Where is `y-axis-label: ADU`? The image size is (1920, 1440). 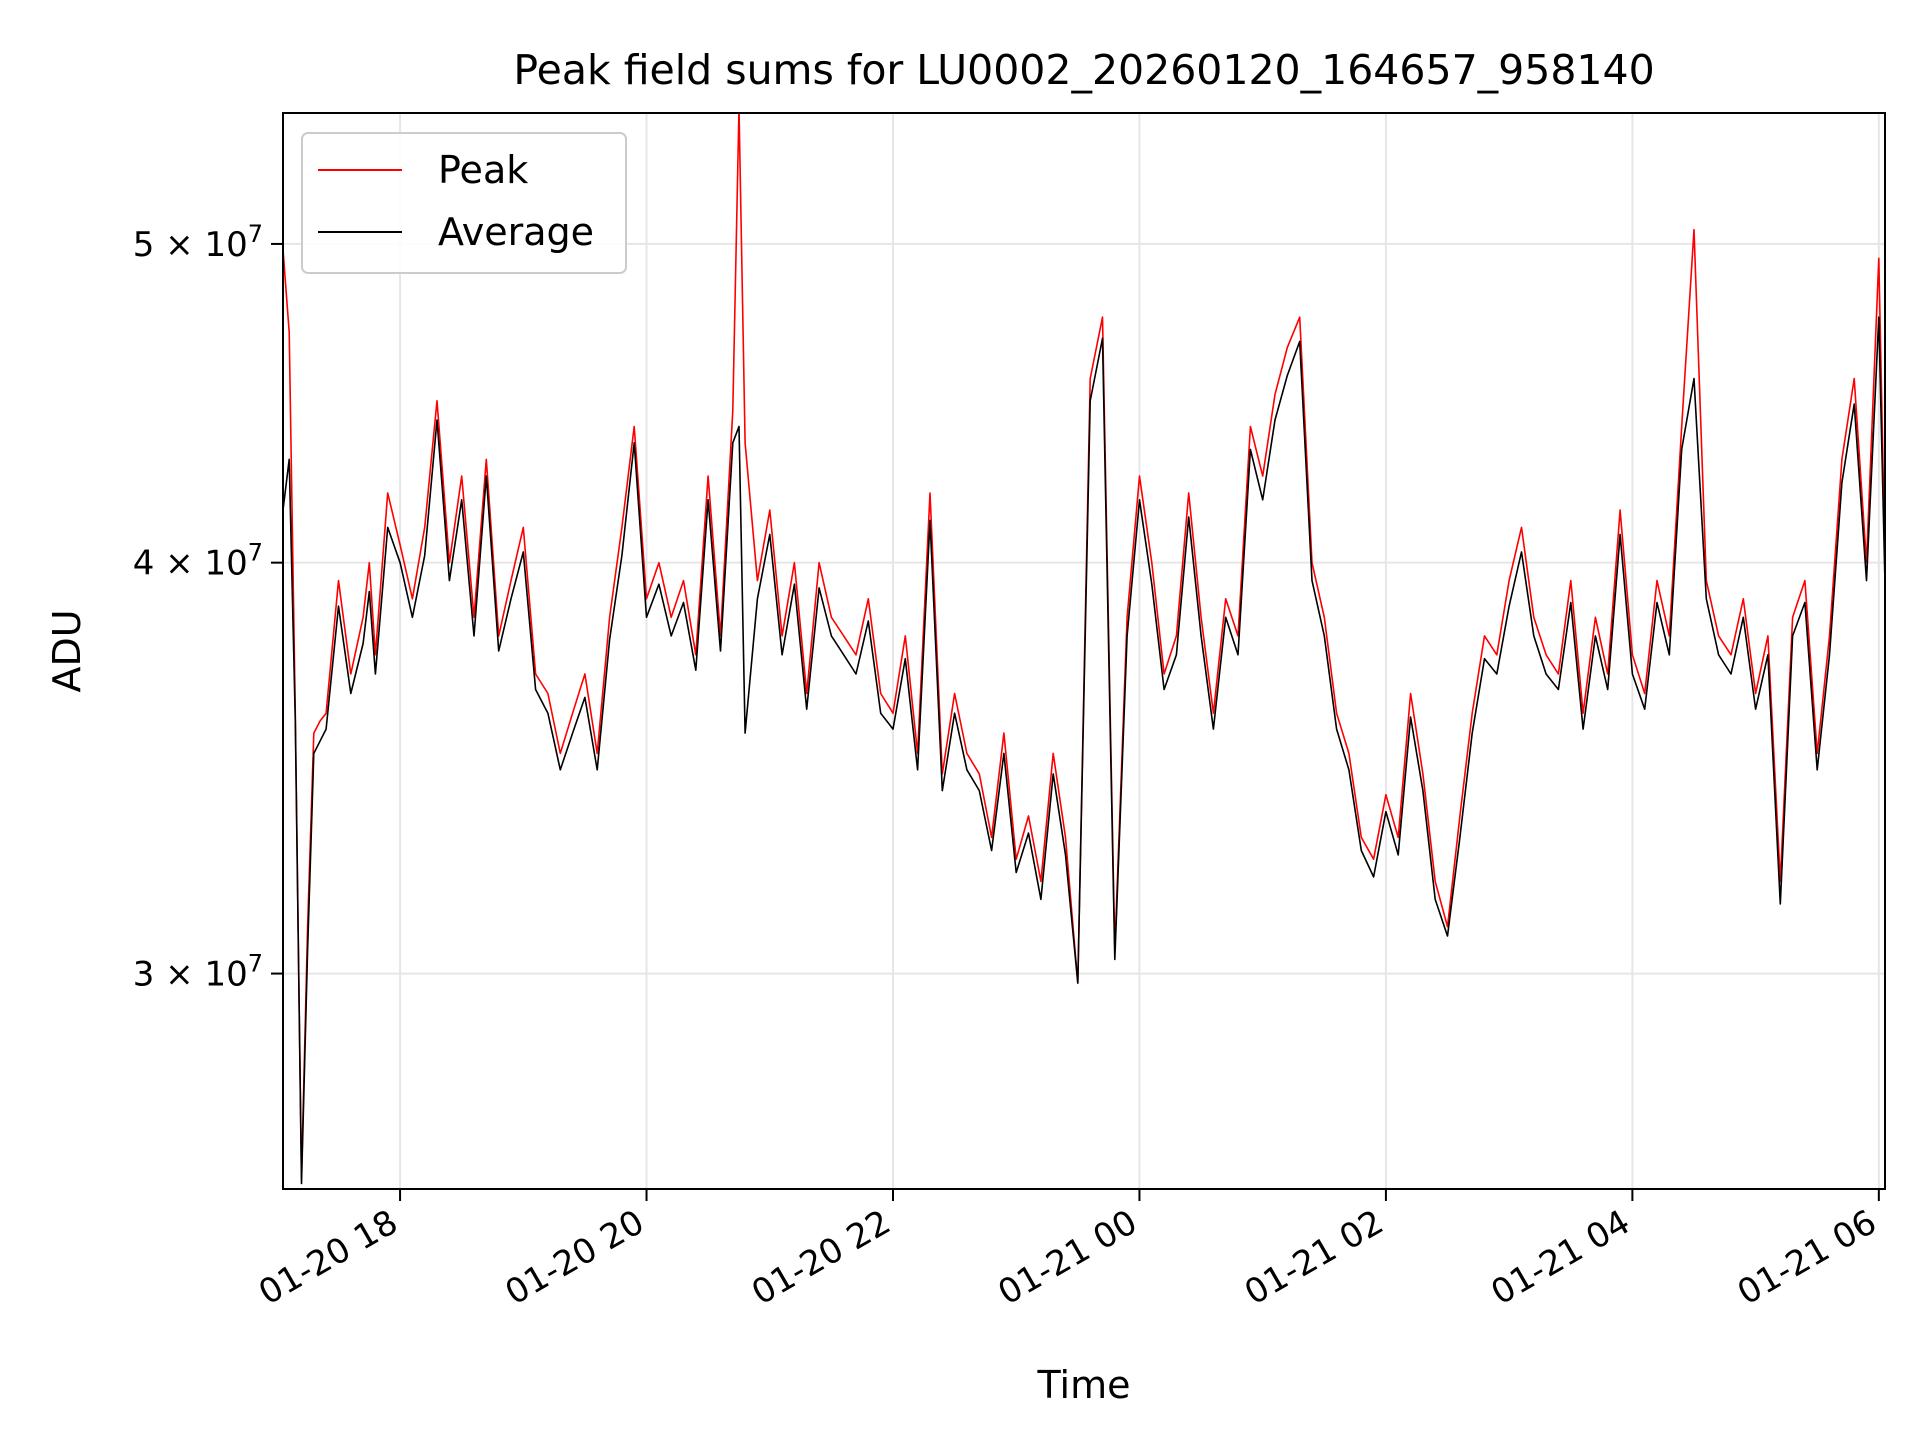
y-axis-label: ADU is located at coordinates (67, 650).